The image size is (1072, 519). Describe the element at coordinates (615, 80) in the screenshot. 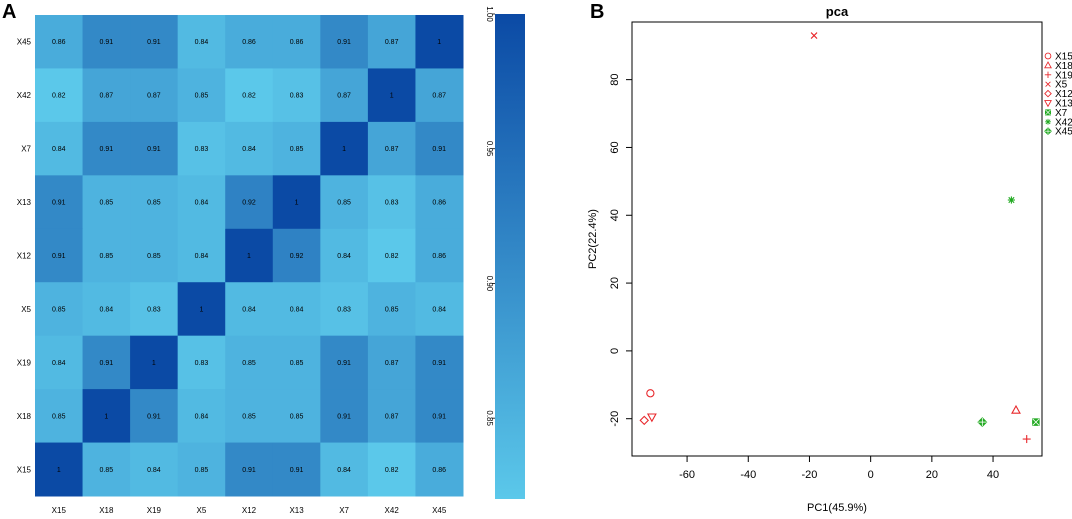

I see `pca-y-tick-label: 80` at that location.